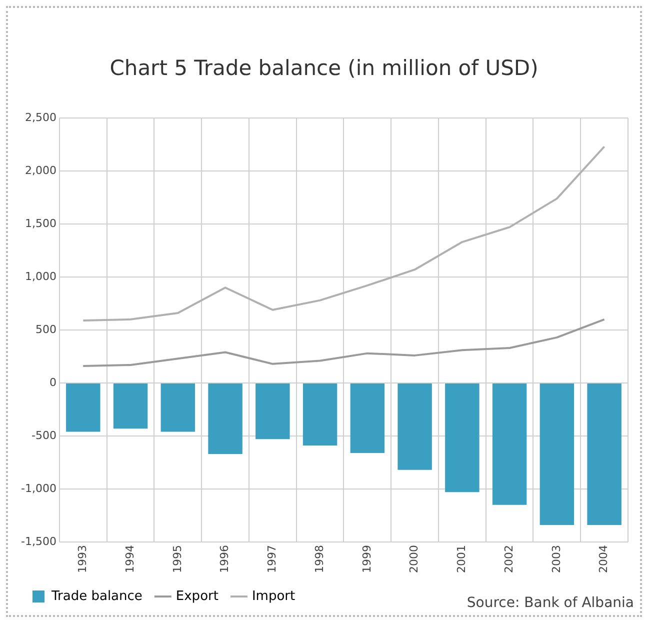 The width and height of the screenshot is (648, 623). I want to click on x-tick-label: 2004, so click(603, 559).